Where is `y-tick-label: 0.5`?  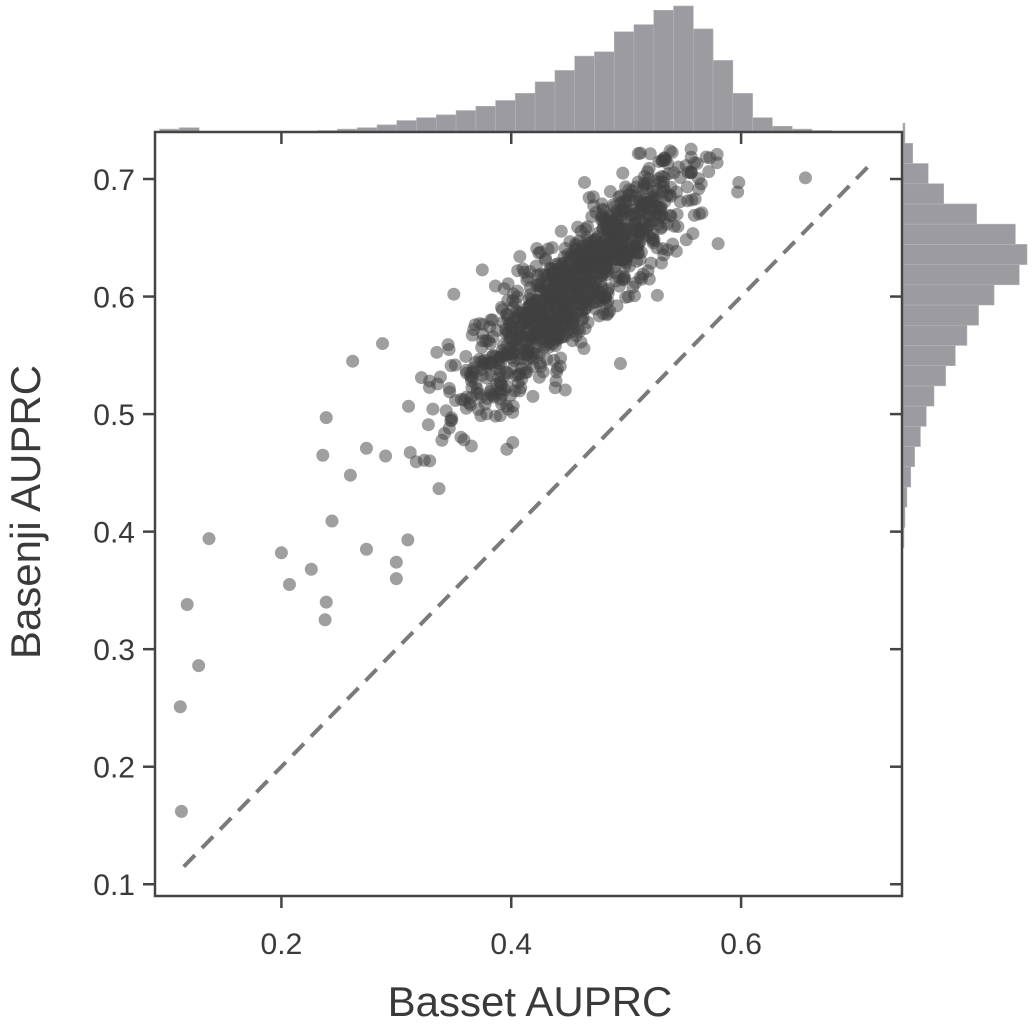 y-tick-label: 0.5 is located at coordinates (114, 415).